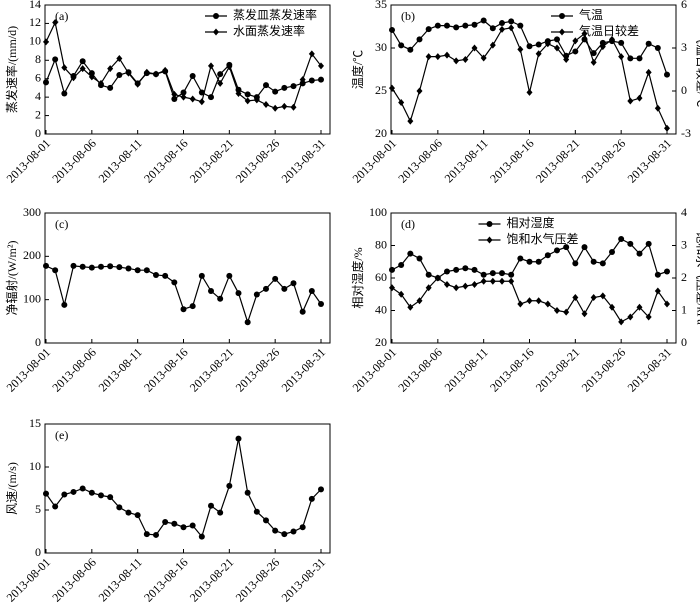 This screenshot has height=611, width=700. I want to click on y2-axis-label: 气温日较差/℃, so click(697, 69).